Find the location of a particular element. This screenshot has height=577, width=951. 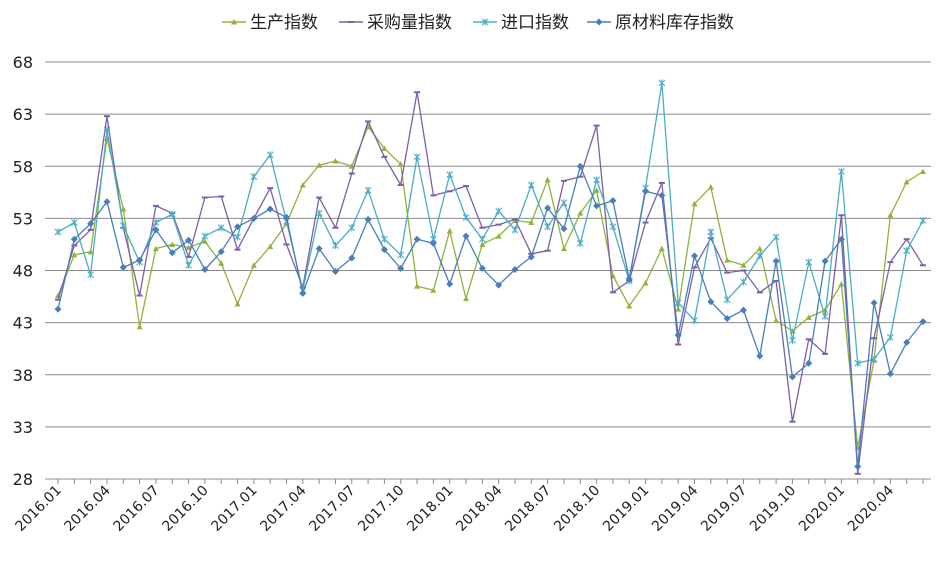

legend-item-3: 进口指数 is located at coordinates (521, 23).